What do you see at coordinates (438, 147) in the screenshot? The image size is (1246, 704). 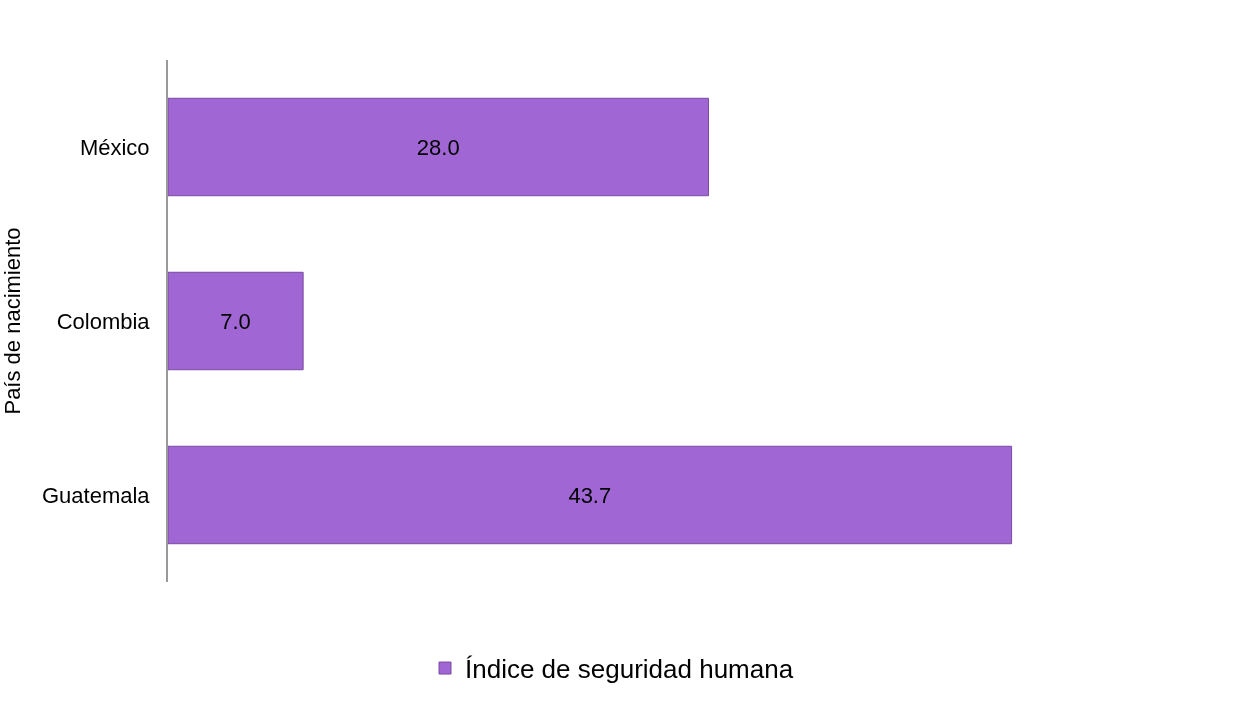 I see `data-label: 28.0` at bounding box center [438, 147].